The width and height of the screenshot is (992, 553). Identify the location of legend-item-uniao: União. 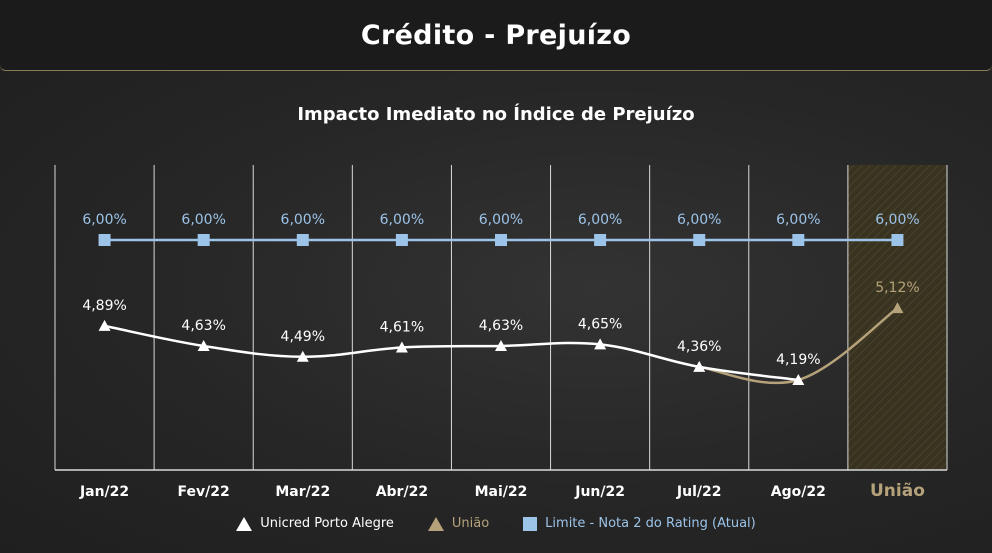
(458, 523).